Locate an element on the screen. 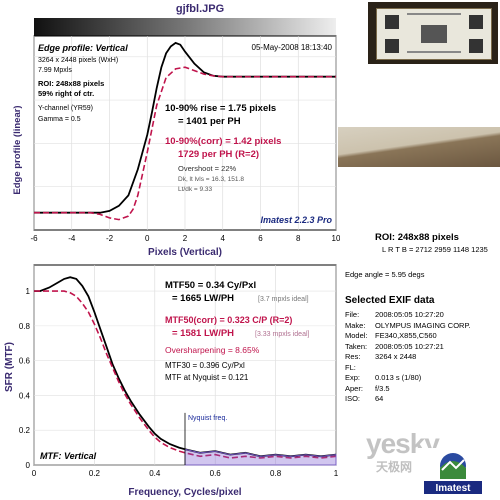  test-chart-thumbnail is located at coordinates (433, 33).